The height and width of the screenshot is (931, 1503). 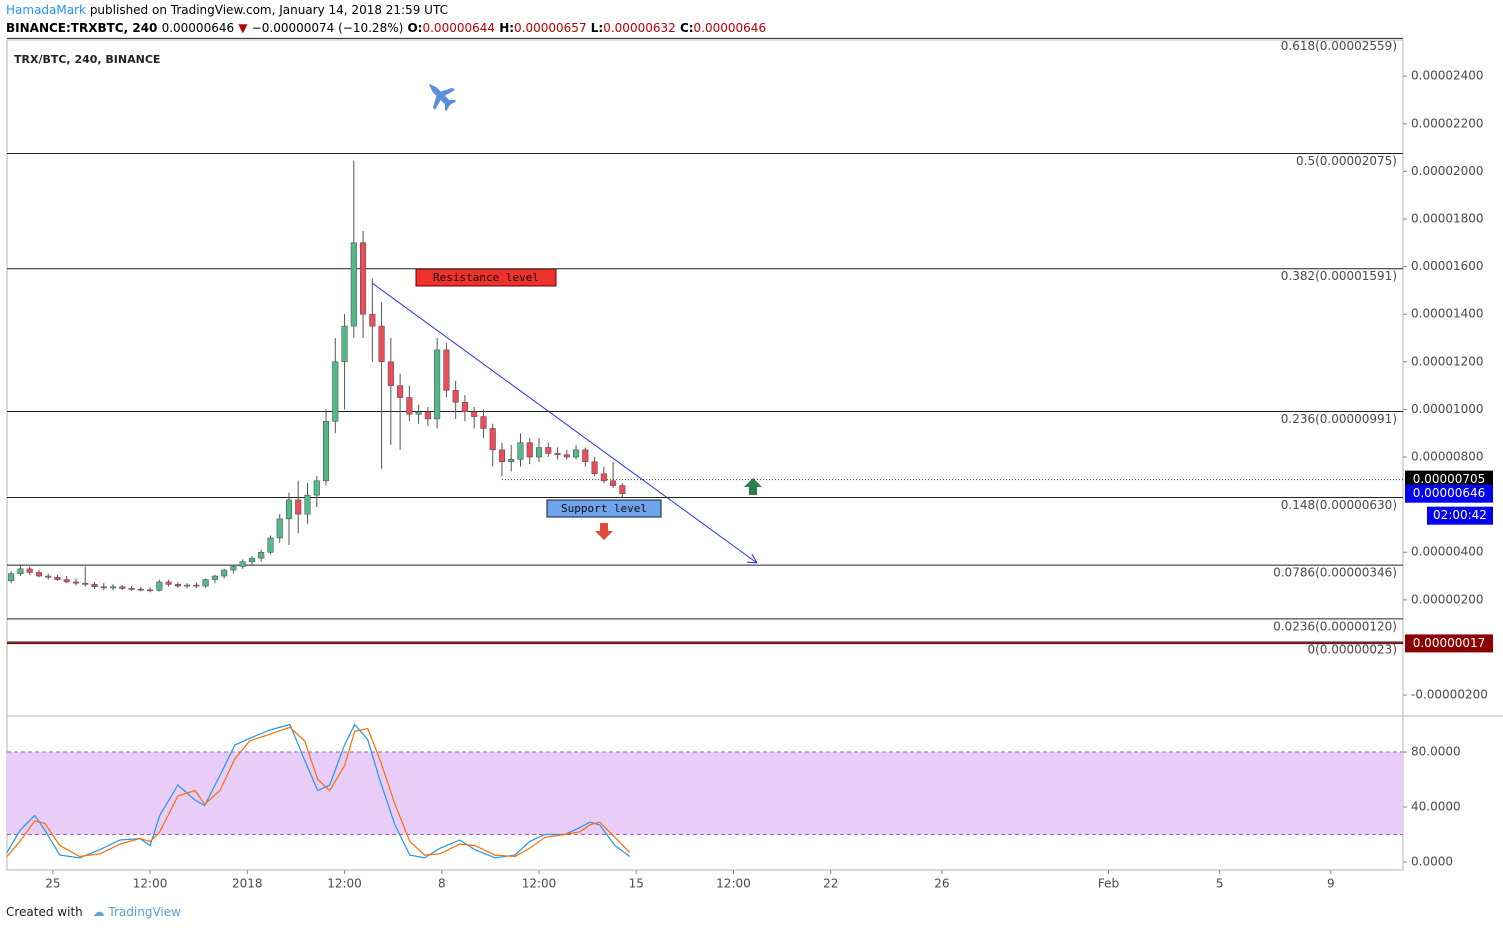 What do you see at coordinates (459, 28) in the screenshot?
I see `o: 0.00000644` at bounding box center [459, 28].